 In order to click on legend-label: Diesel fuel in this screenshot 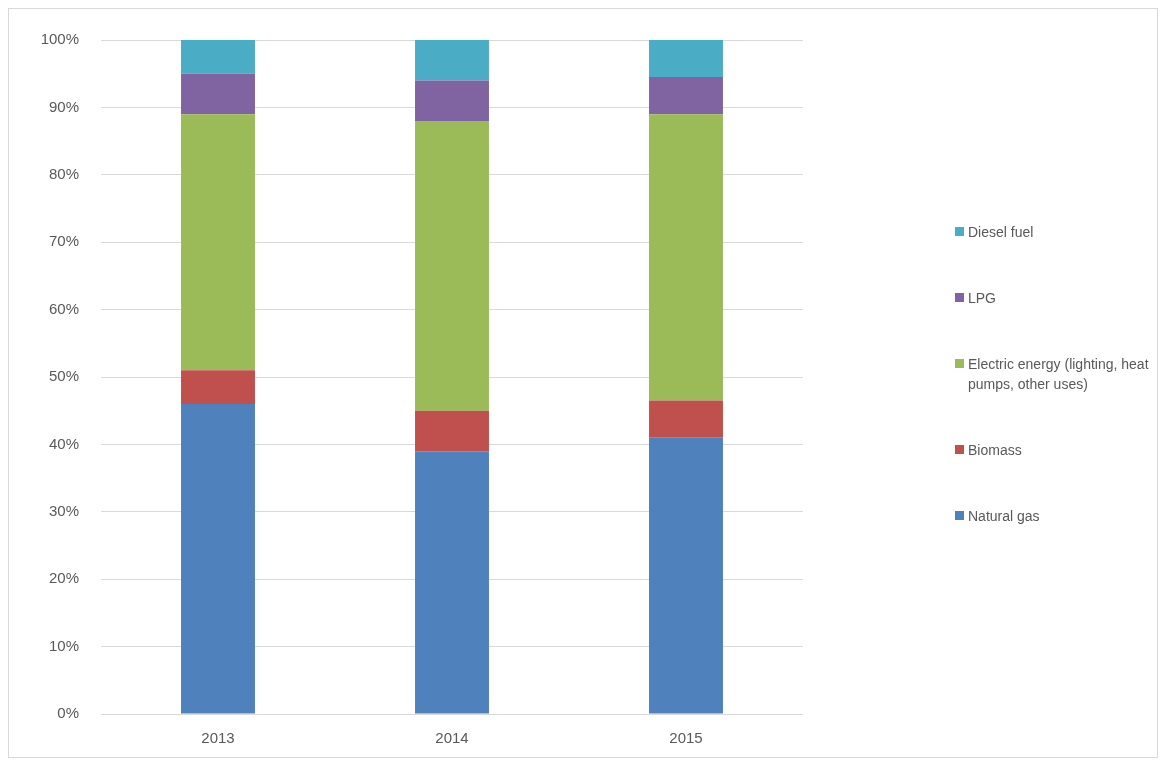, I will do `click(1001, 232)`.